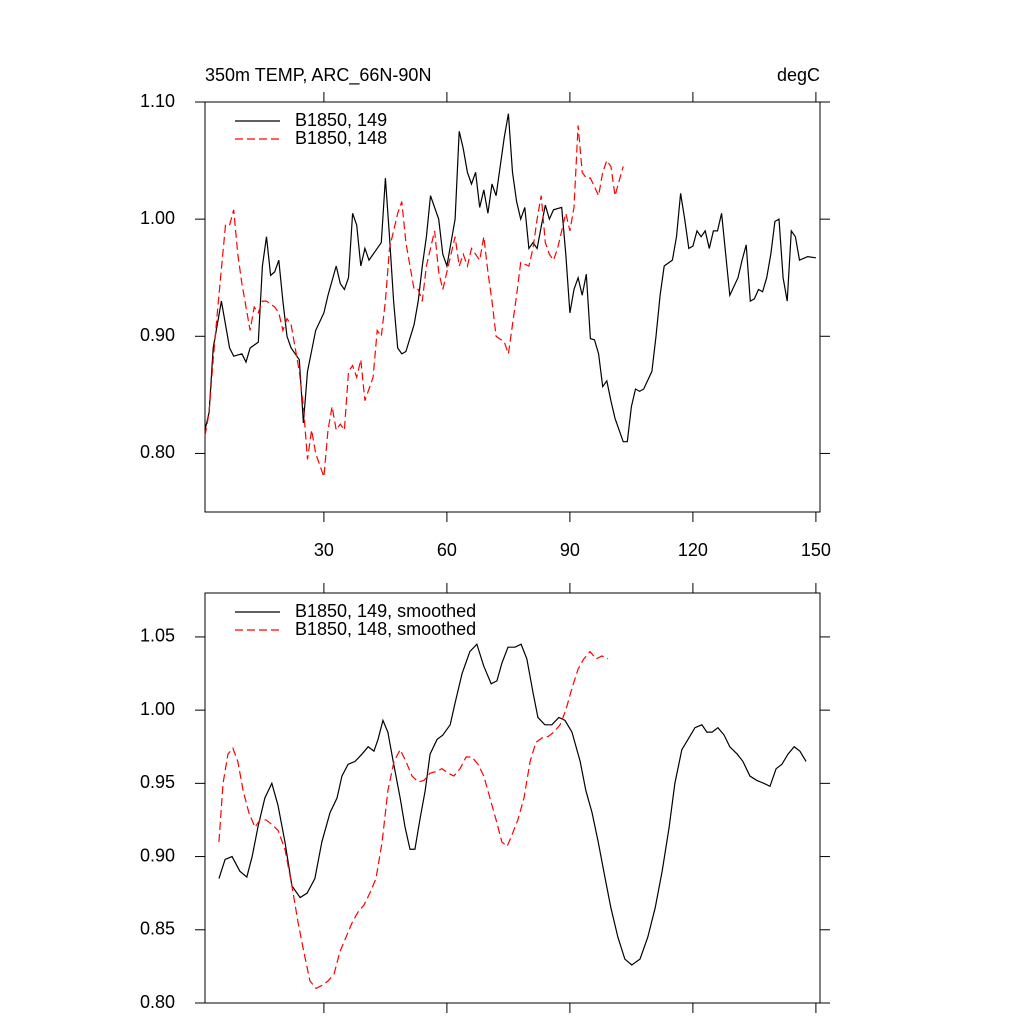 This screenshot has height=1024, width=1024. I want to click on legend-label: B1850, 149, so click(341, 120).